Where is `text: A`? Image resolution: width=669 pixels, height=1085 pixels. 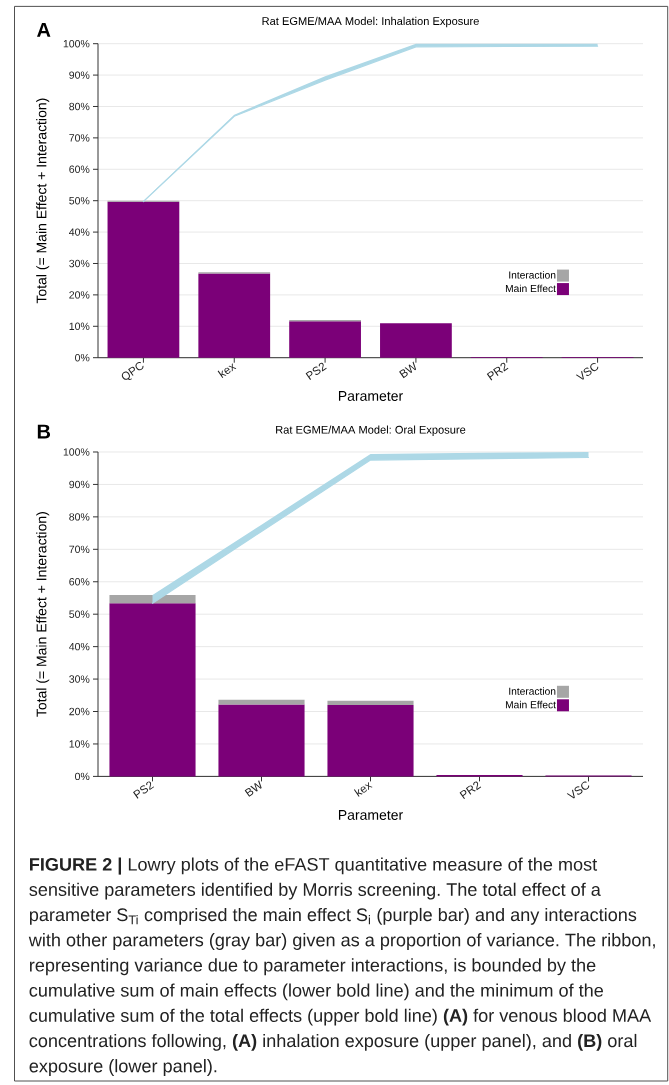 text: A is located at coordinates (44, 29).